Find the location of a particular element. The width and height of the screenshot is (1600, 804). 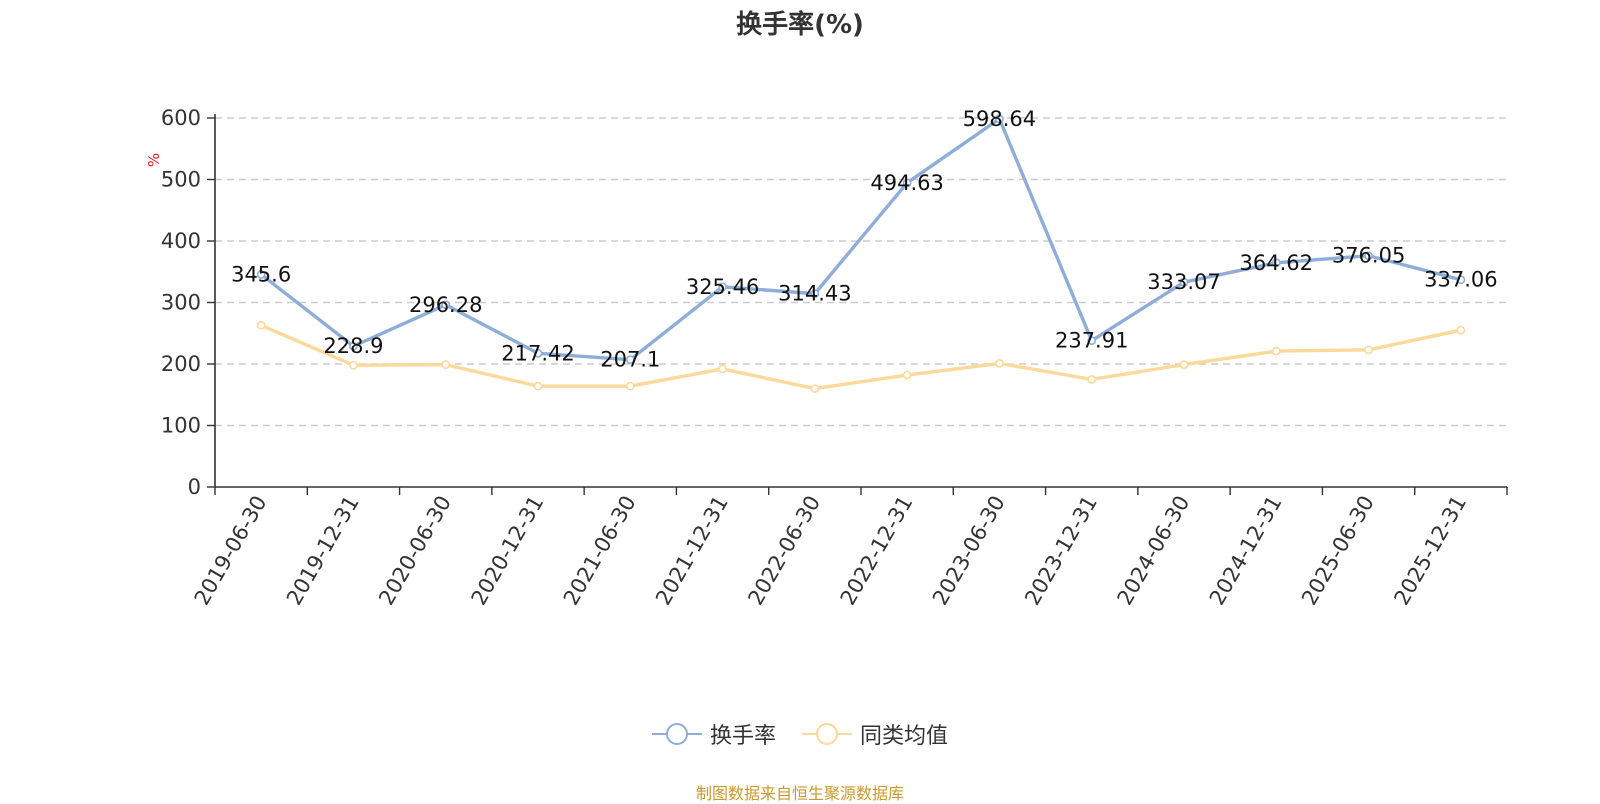

legend: 换手率 同类均值 is located at coordinates (800, 734).